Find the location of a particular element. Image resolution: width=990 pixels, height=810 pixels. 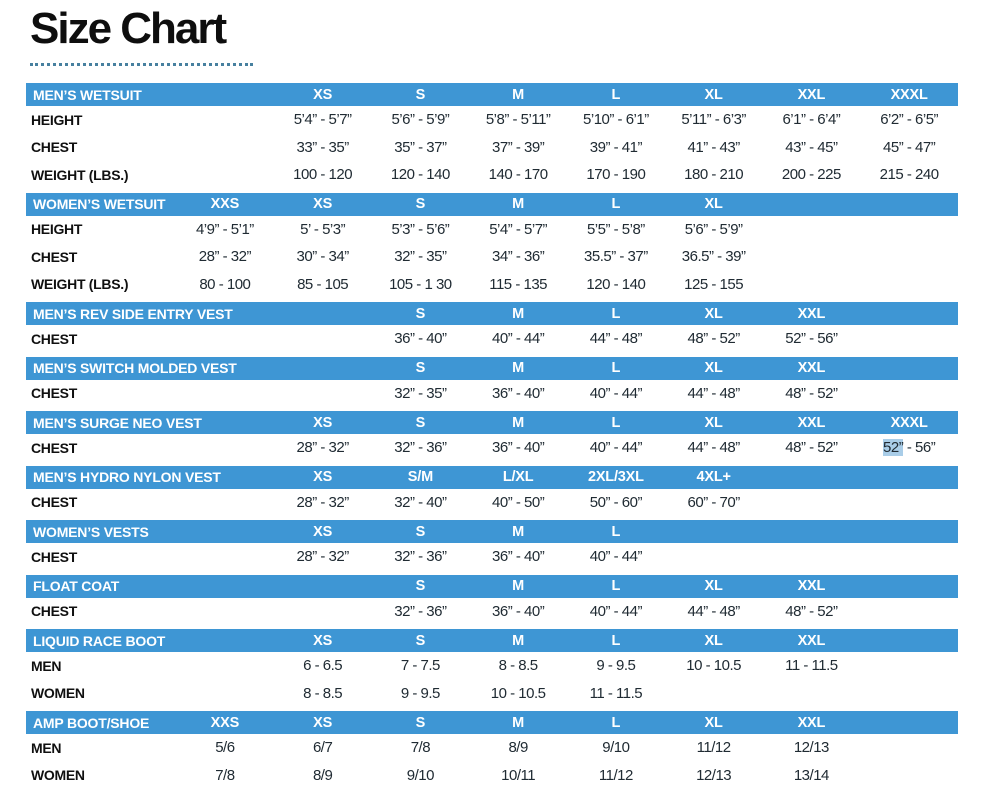

data-cell: 105 - 1 30 is located at coordinates (420, 284).